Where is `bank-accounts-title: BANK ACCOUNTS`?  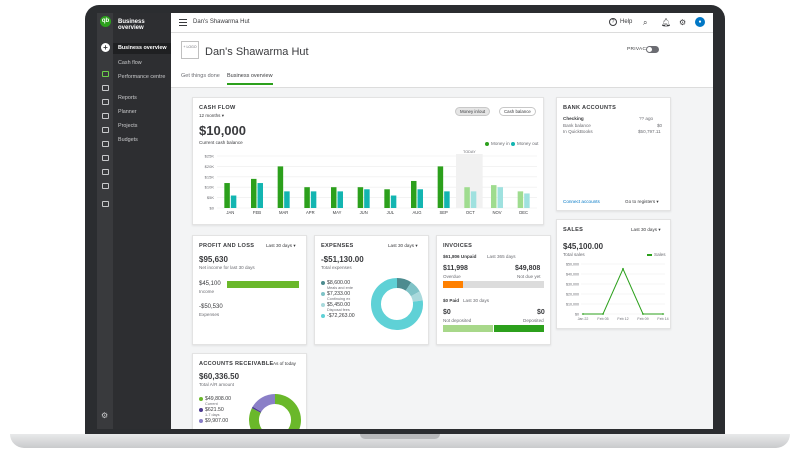 bank-accounts-title: BANK ACCOUNTS is located at coordinates (590, 108).